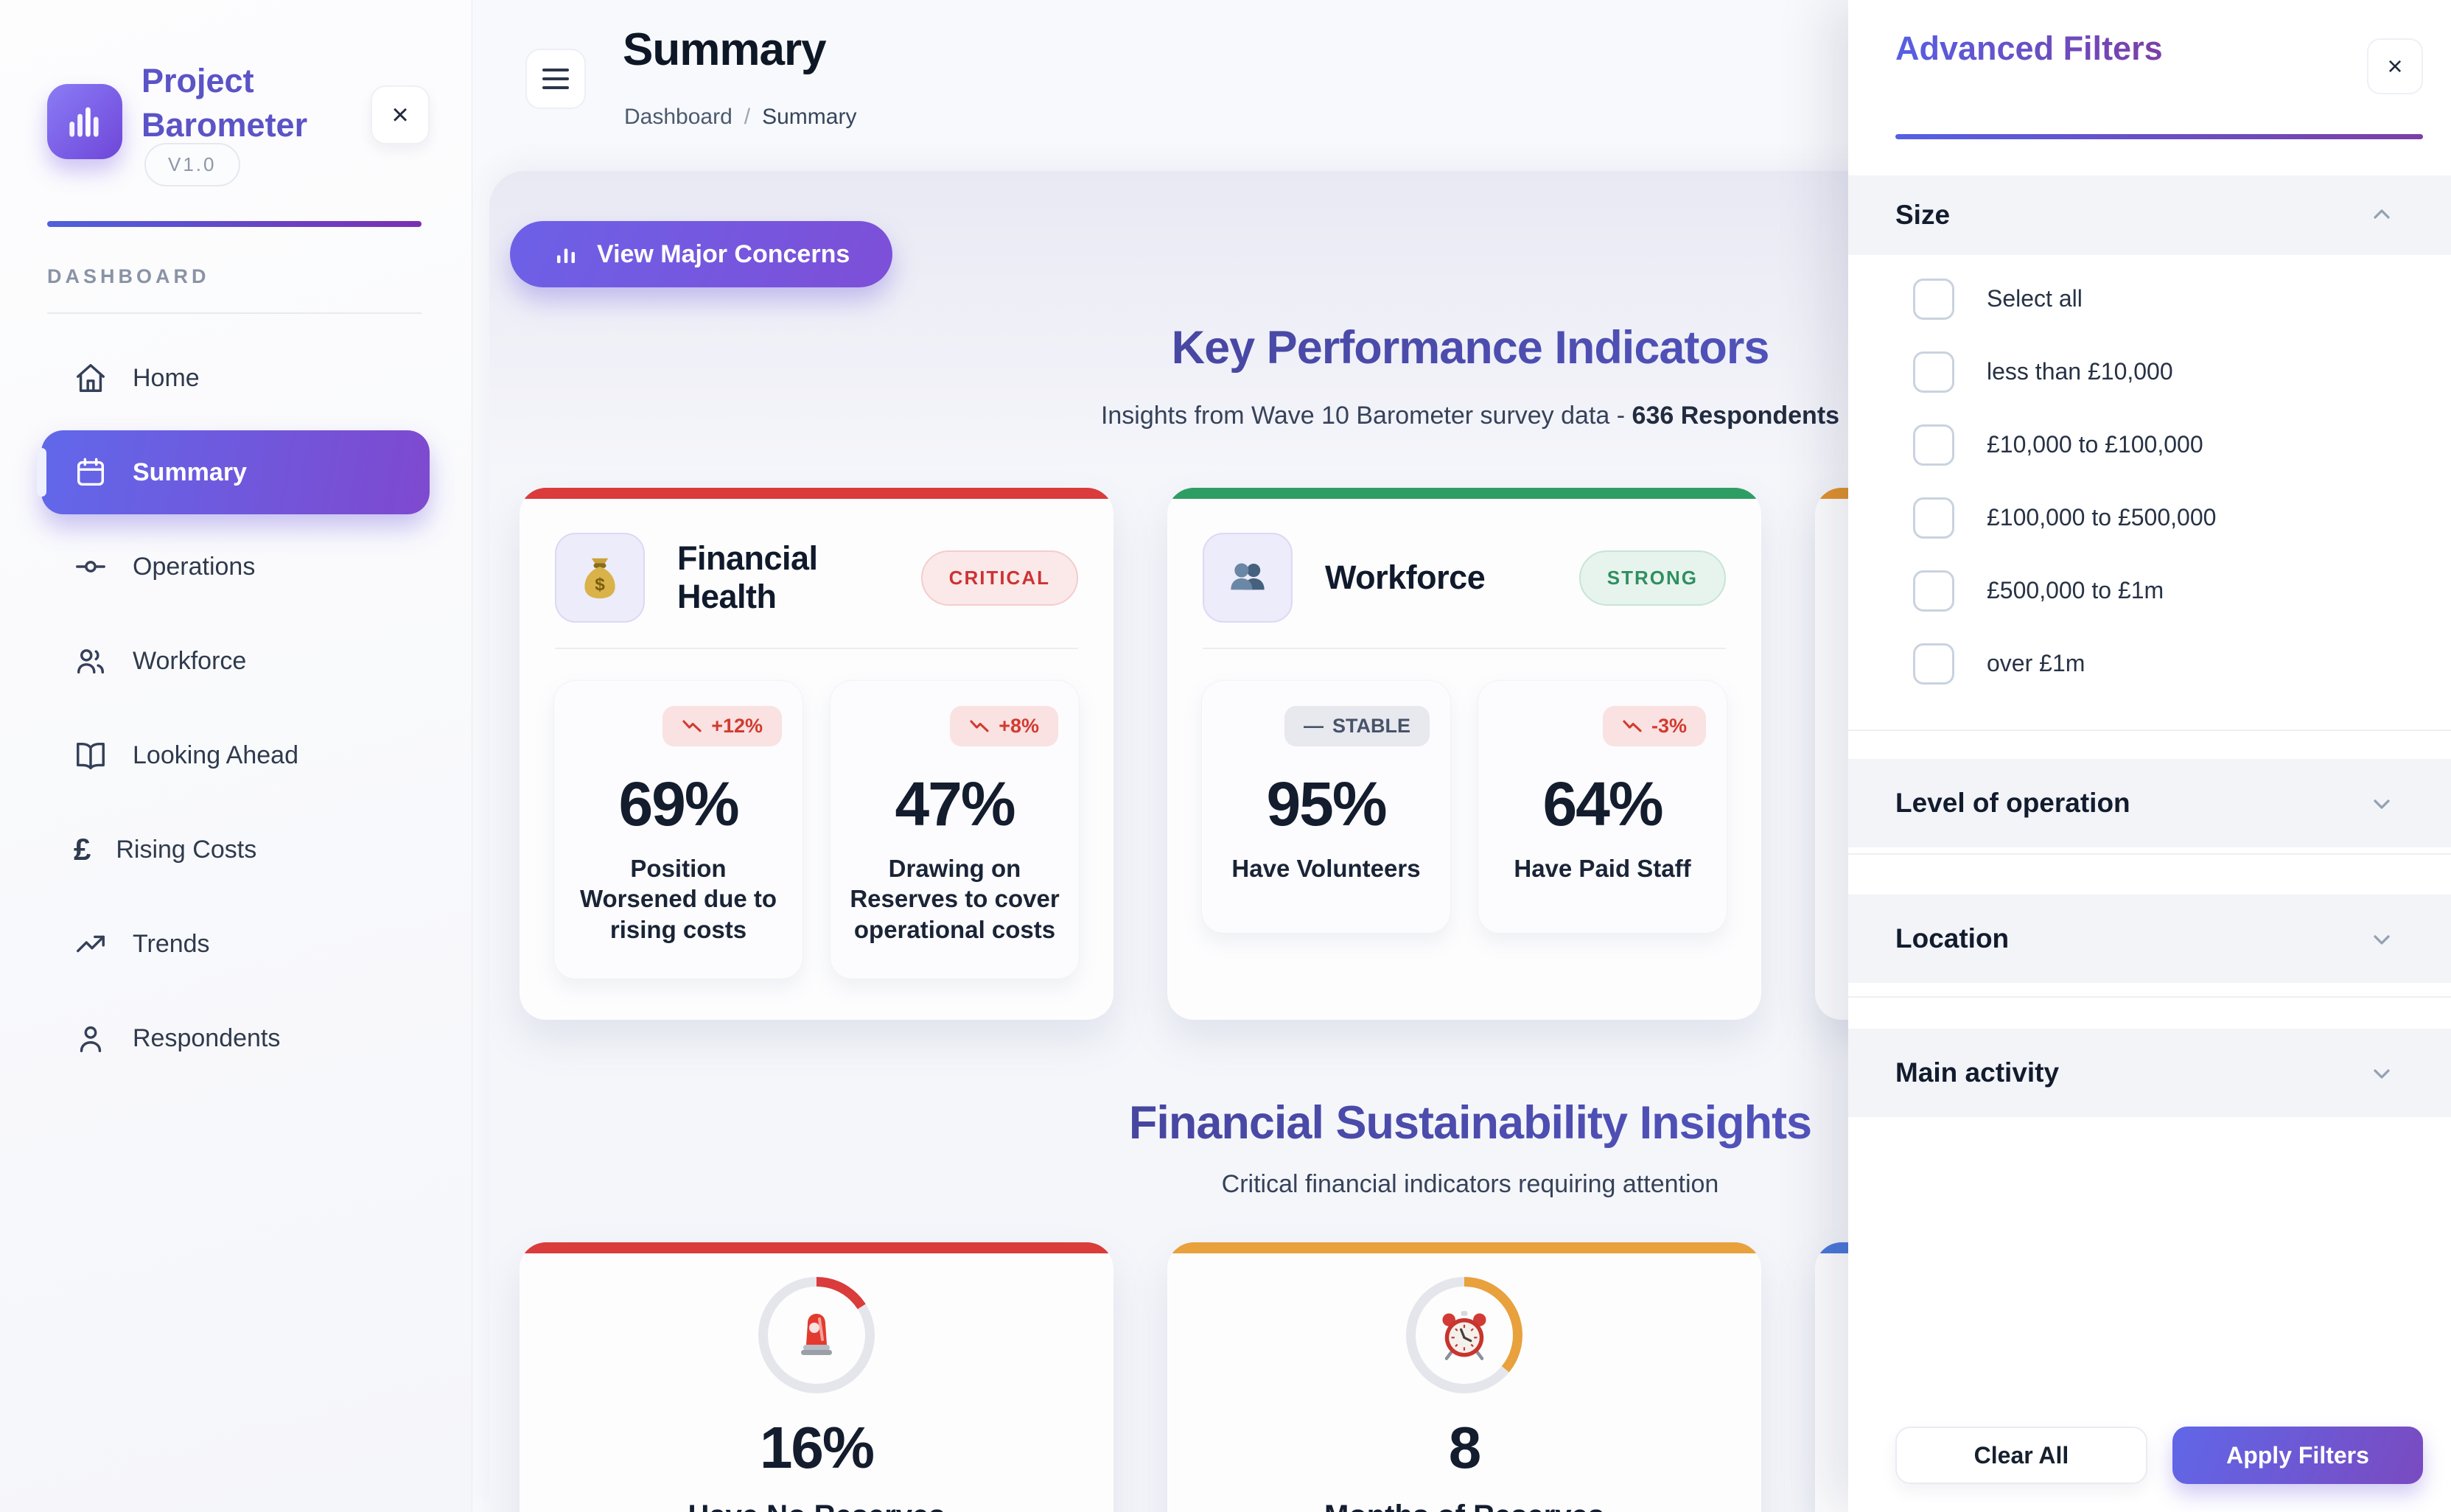 The height and width of the screenshot is (1512, 2451). Describe the element at coordinates (2150, 371) in the screenshot. I see `filter-option-less-than-10k: less than £10,000` at that location.